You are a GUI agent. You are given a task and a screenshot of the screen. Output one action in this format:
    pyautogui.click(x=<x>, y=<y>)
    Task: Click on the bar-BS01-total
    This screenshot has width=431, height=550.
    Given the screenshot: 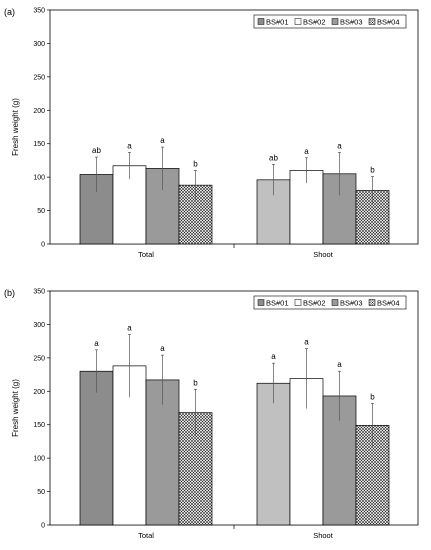 What is the action you would take?
    pyautogui.click(x=96, y=448)
    